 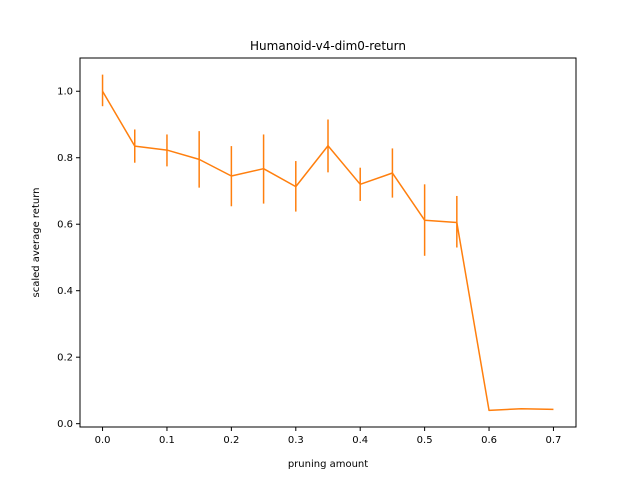 What do you see at coordinates (68, 258) in the screenshot?
I see `y-axis: 0.0 0.2 0.4 0.6 0.8 1.0` at bounding box center [68, 258].